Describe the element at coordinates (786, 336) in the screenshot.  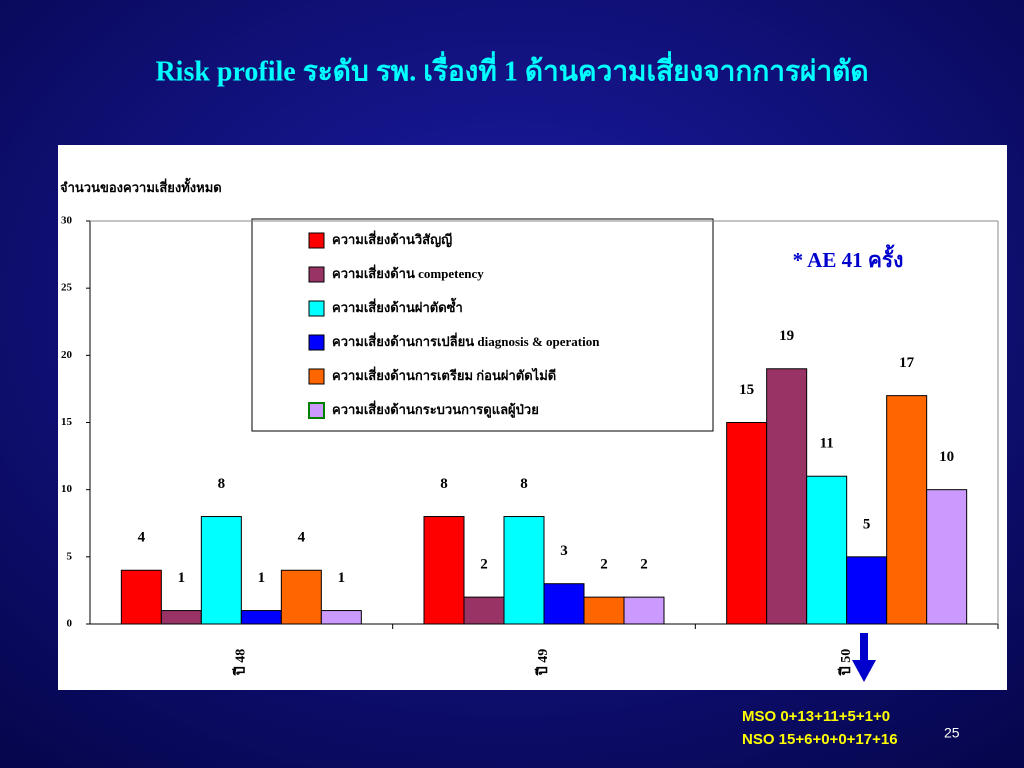
I see `value-label: 19` at that location.